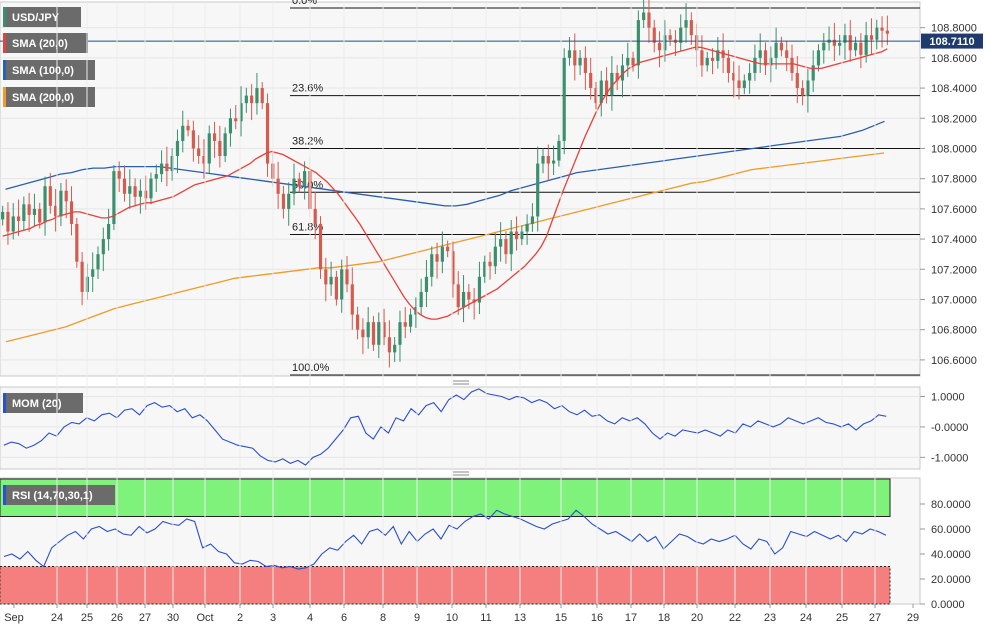  Describe the element at coordinates (954, 119) in the screenshot. I see `price-tick-label: 108.2000` at that location.